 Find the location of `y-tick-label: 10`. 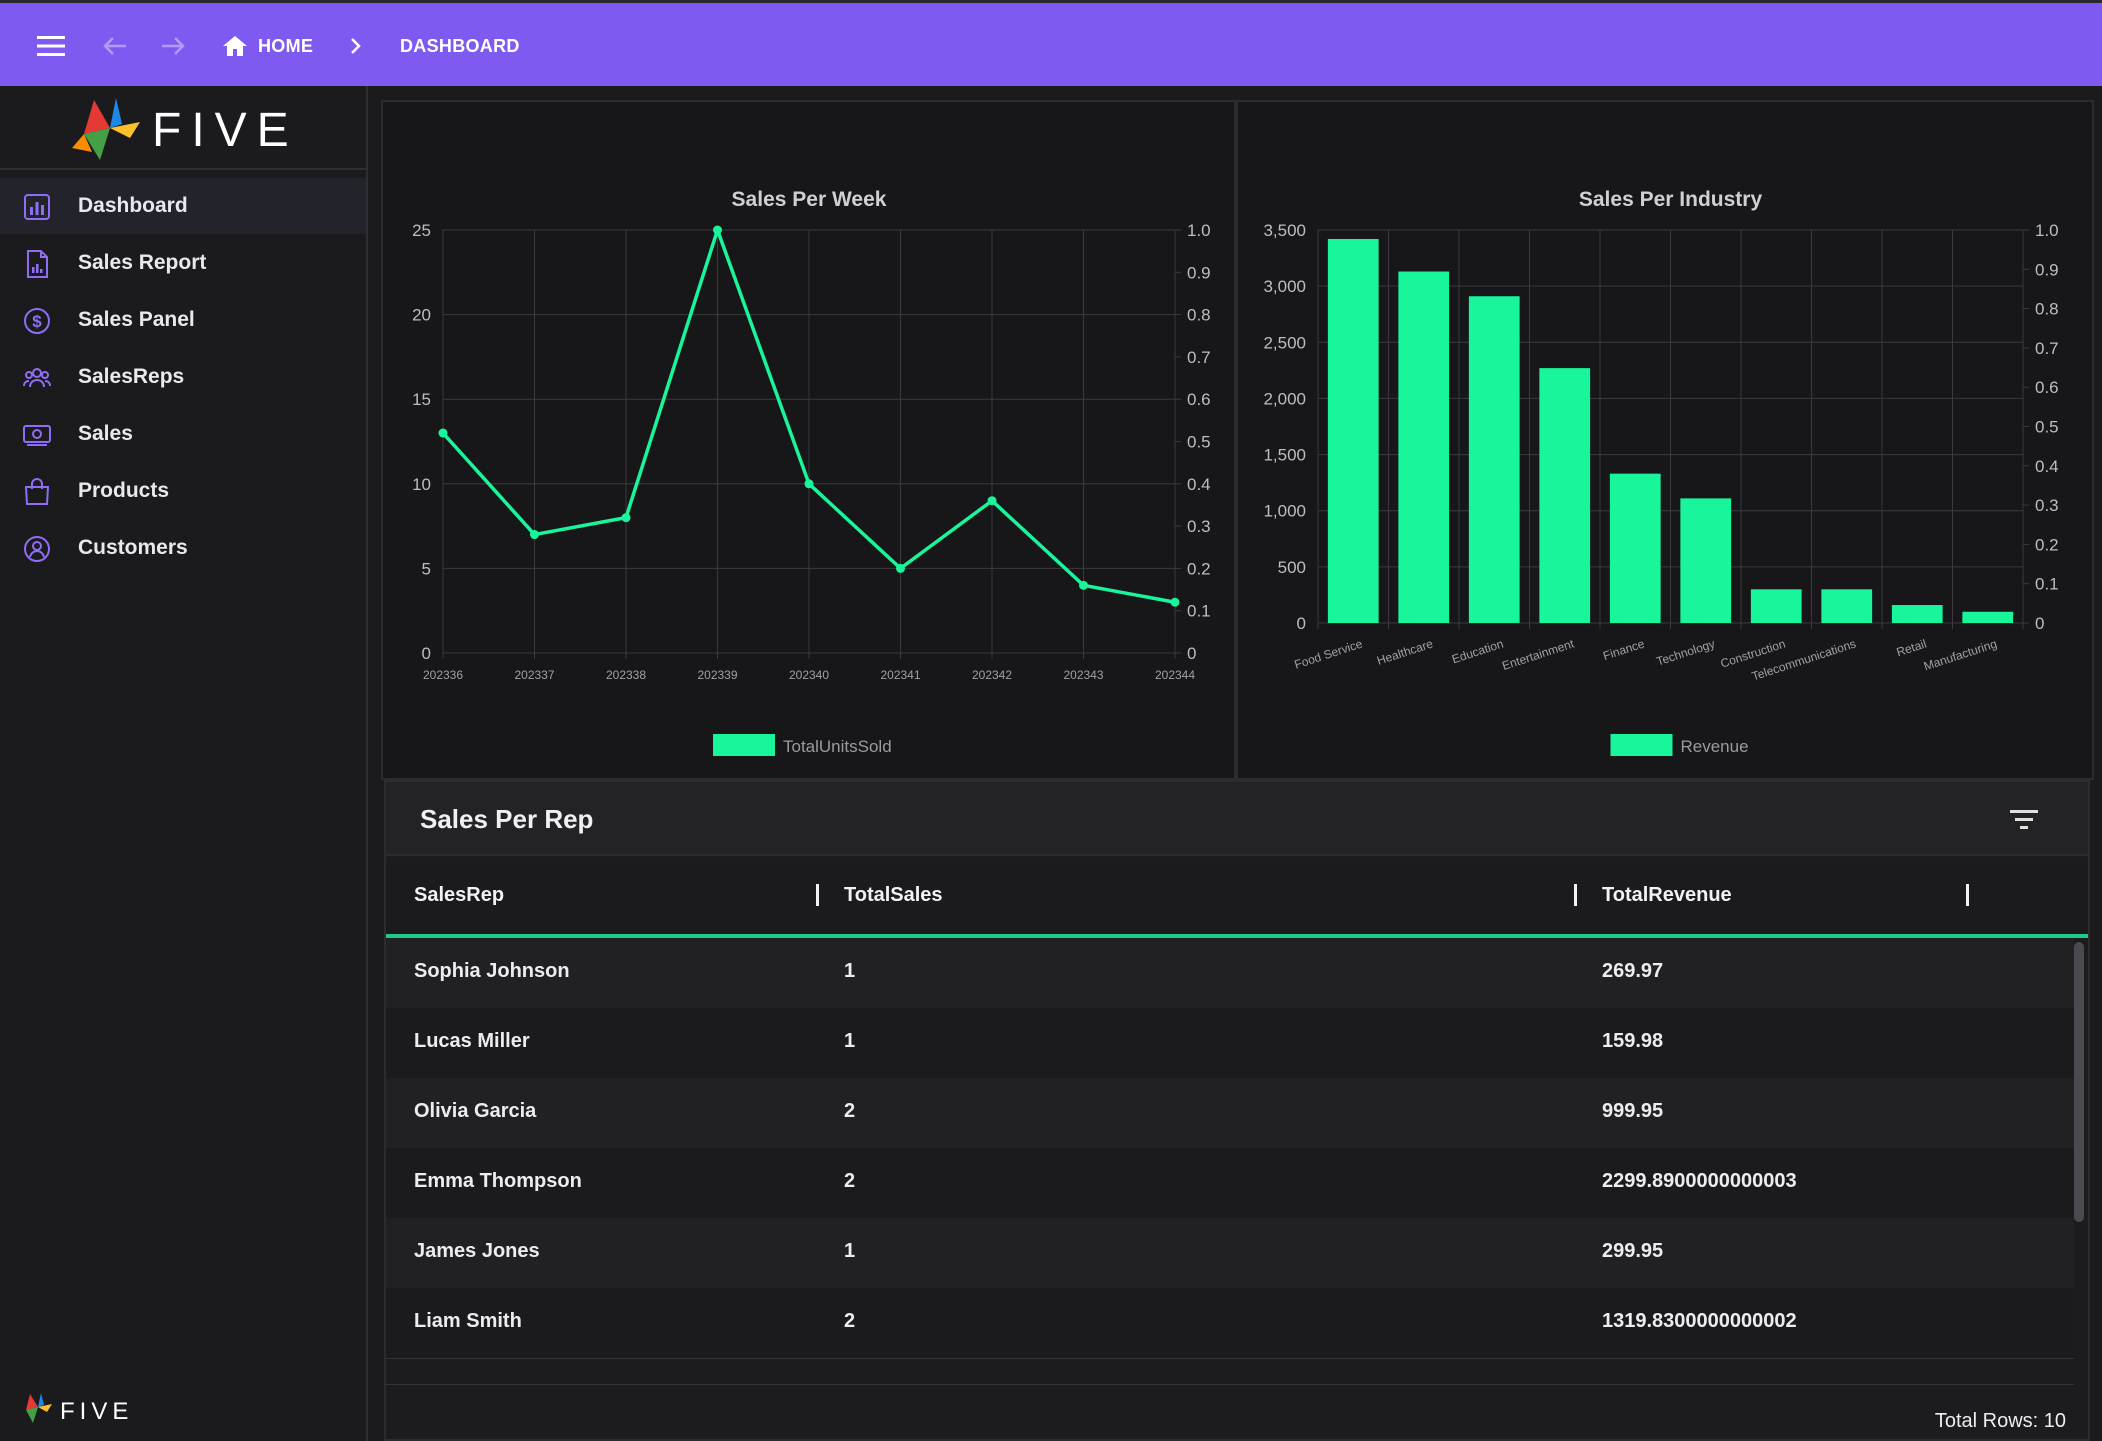

y-tick-label: 10 is located at coordinates (421, 484).